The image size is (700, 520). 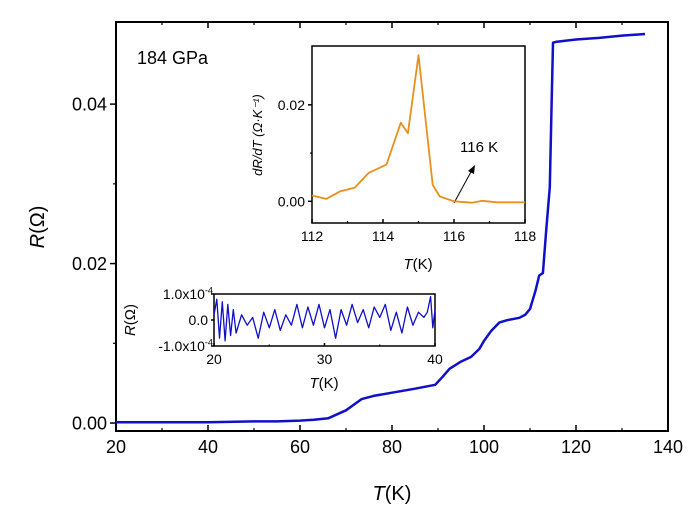 I want to click on inset1-x-symbol: T, so click(x=408, y=264).